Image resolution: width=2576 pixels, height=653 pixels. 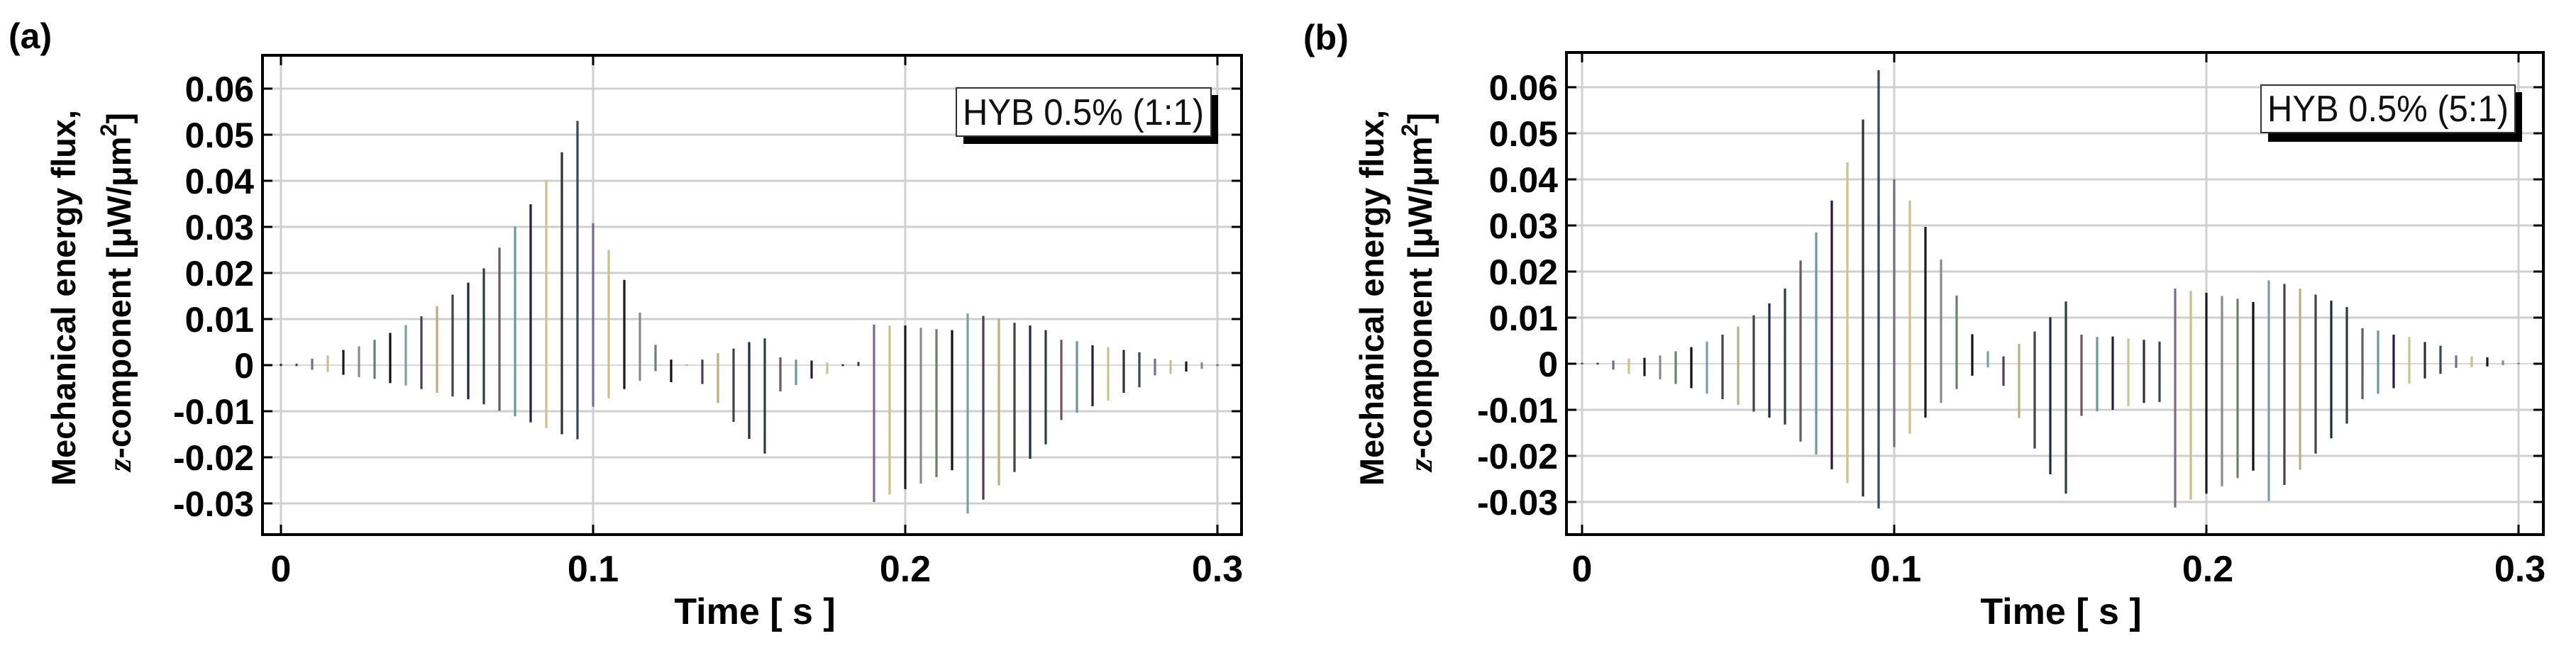 I want to click on legend-label: HYB 0.5% (5:1), so click(x=2388, y=109).